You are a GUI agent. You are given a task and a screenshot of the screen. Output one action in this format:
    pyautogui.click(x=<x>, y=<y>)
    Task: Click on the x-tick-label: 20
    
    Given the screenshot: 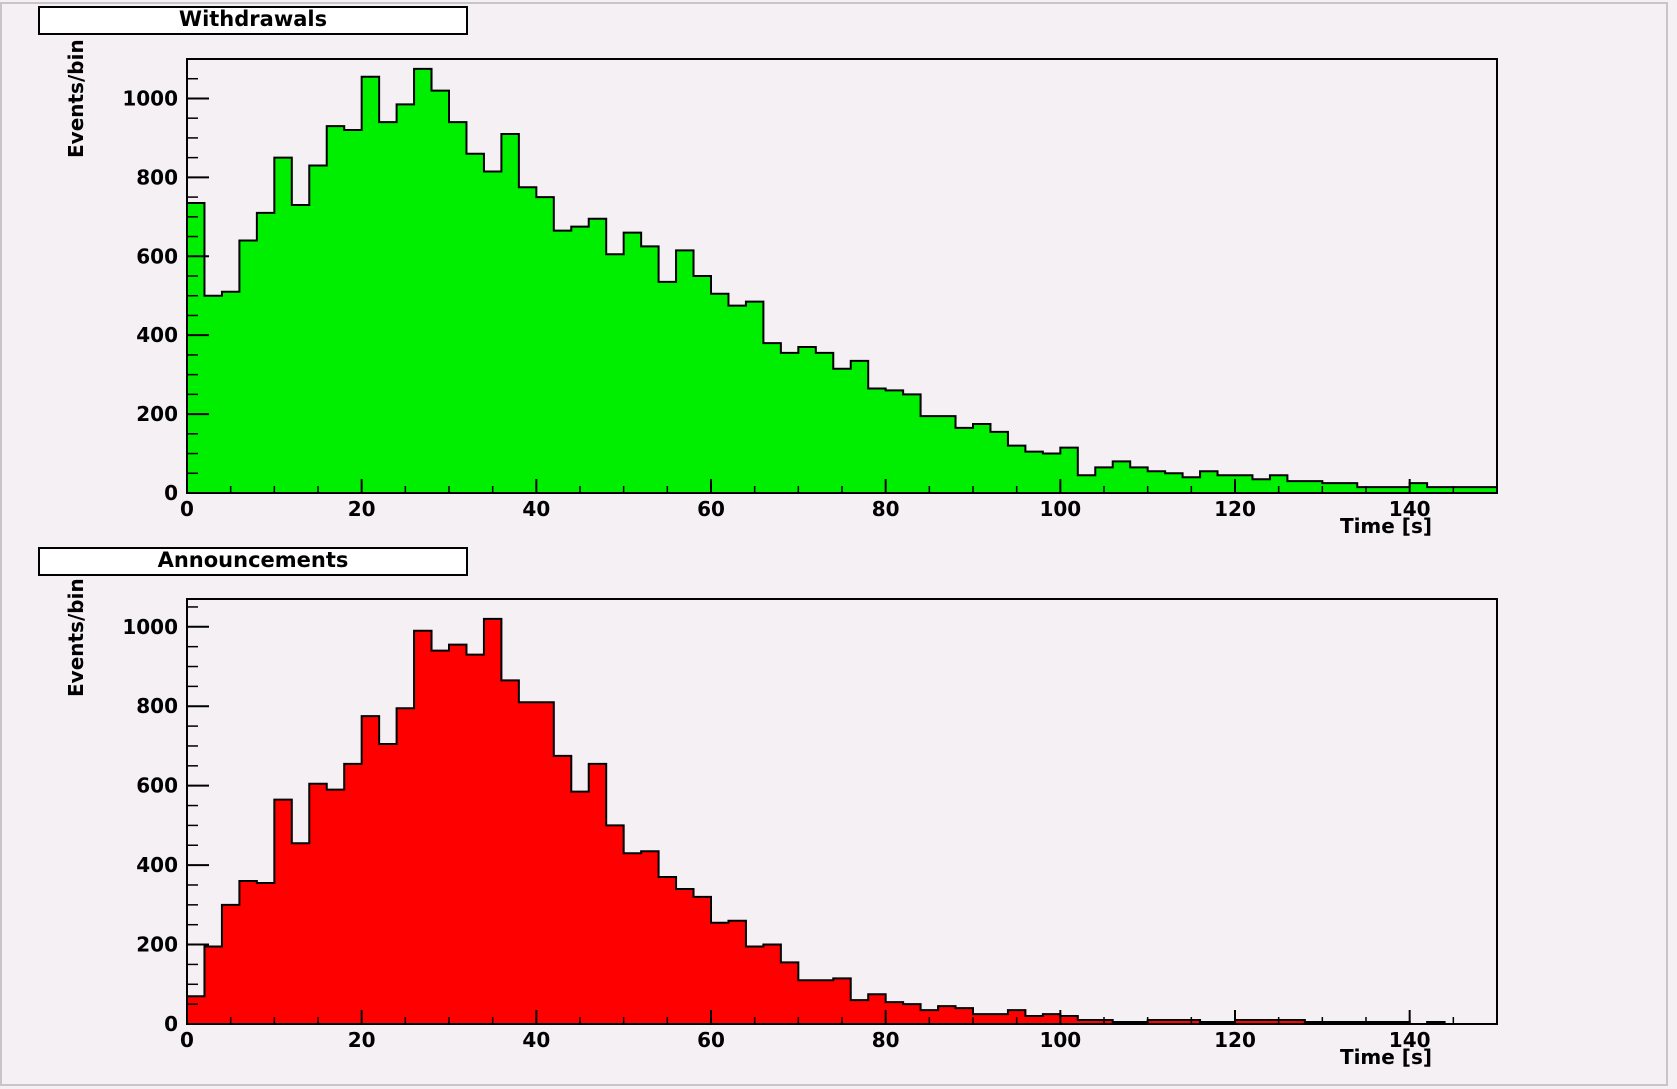 What is the action you would take?
    pyautogui.click(x=362, y=1040)
    